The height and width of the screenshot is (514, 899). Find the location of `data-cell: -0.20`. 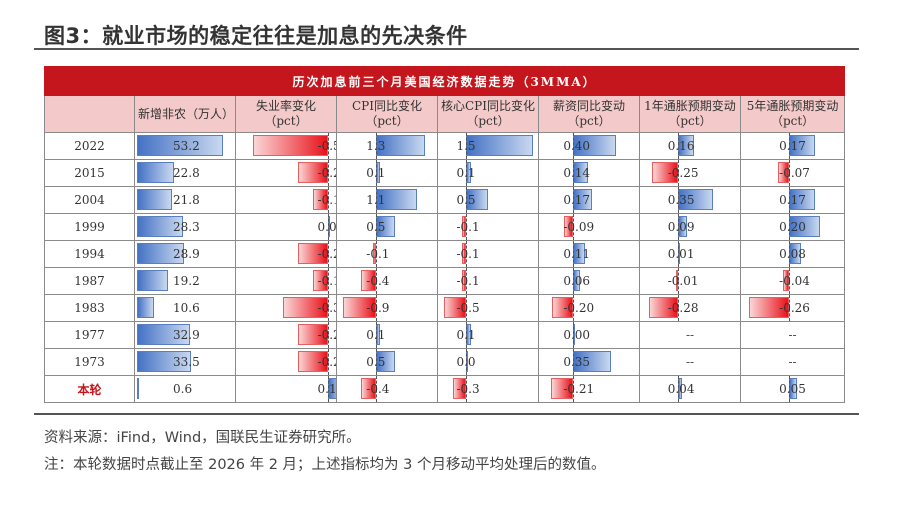

data-cell: -0.20 is located at coordinates (589, 308).